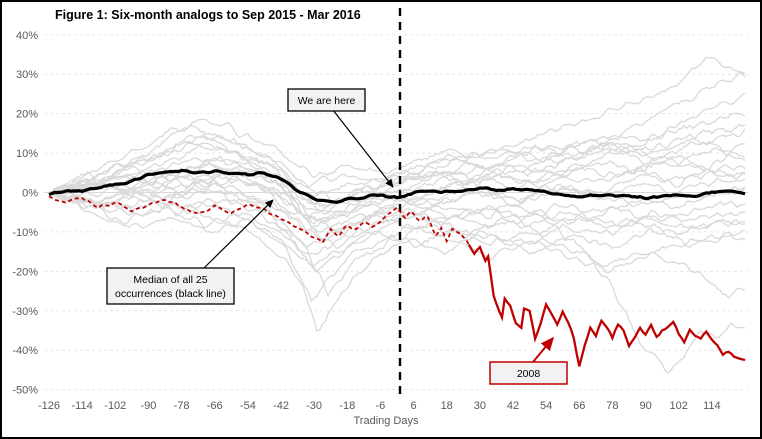  Describe the element at coordinates (170, 280) in the screenshot. I see `median-label-line1: Median of all 25` at that location.